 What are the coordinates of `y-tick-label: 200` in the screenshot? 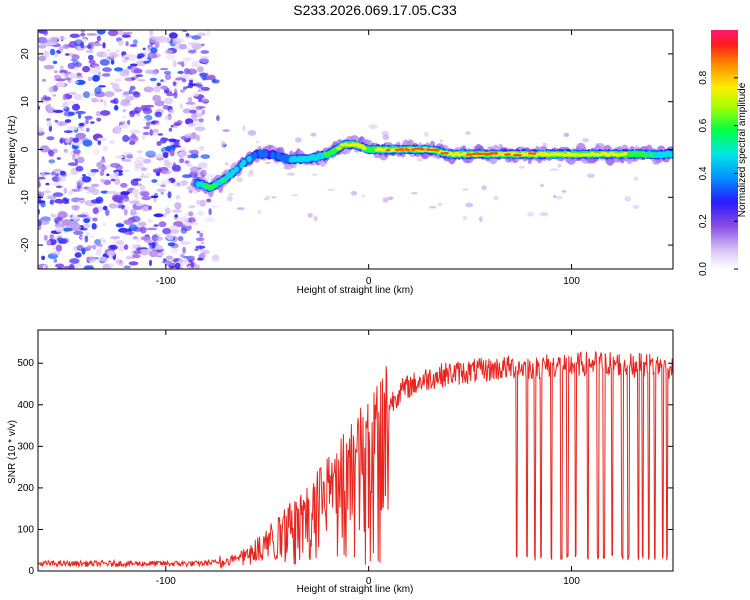 It's located at (25, 488).